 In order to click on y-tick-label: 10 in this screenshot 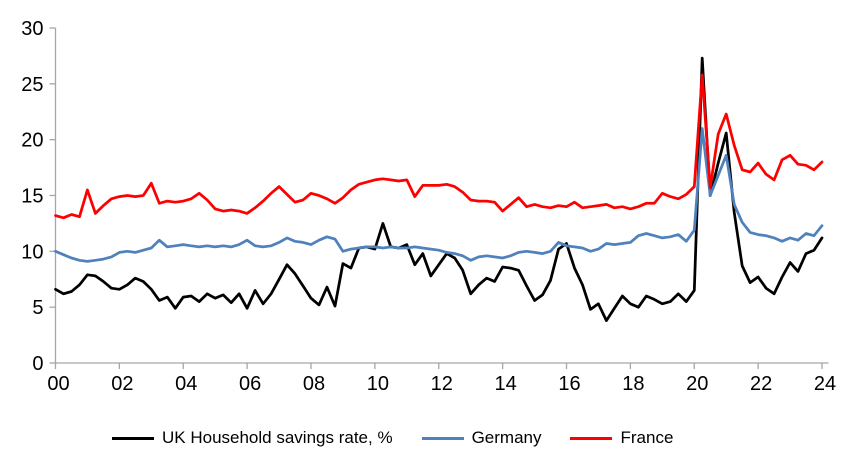, I will do `click(32, 252)`.